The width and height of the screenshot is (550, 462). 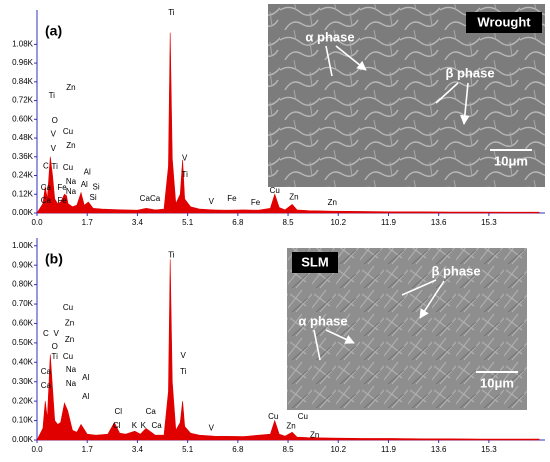 What do you see at coordinates (288, 222) in the screenshot?
I see `x-tick-label: 8.5` at bounding box center [288, 222].